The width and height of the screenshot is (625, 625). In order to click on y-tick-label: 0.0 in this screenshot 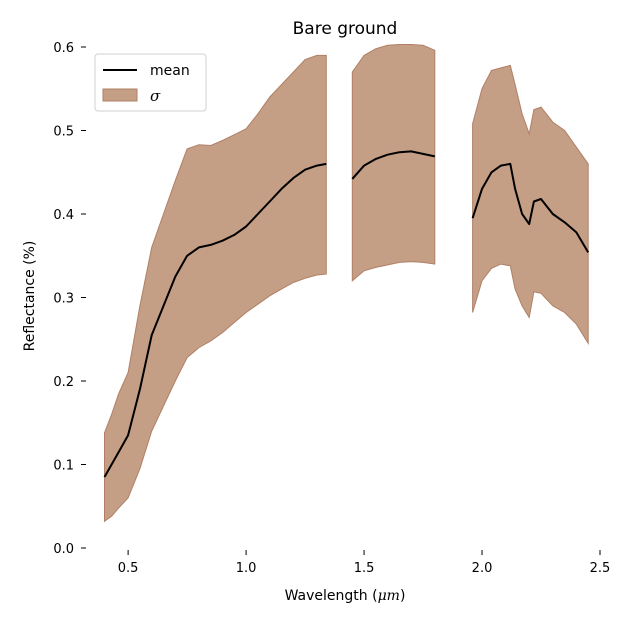, I will do `click(63, 549)`.